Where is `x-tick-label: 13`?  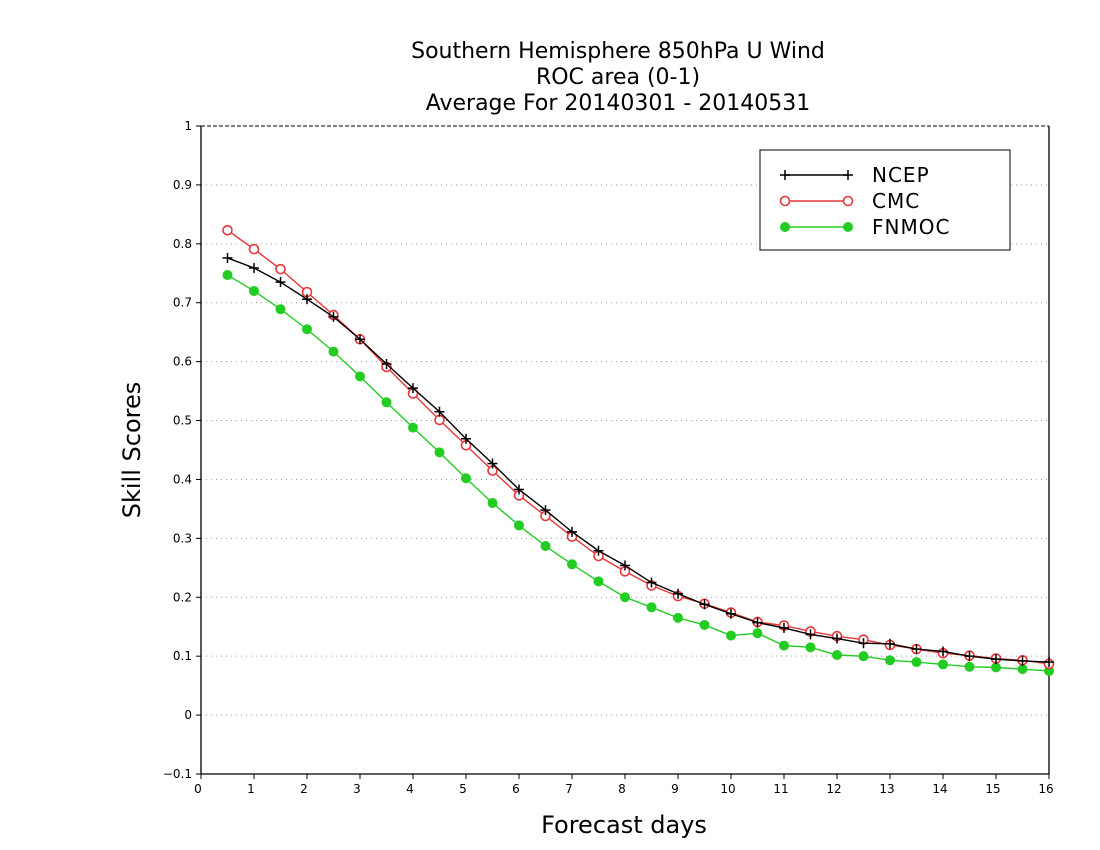 x-tick-label: 13 is located at coordinates (886, 789).